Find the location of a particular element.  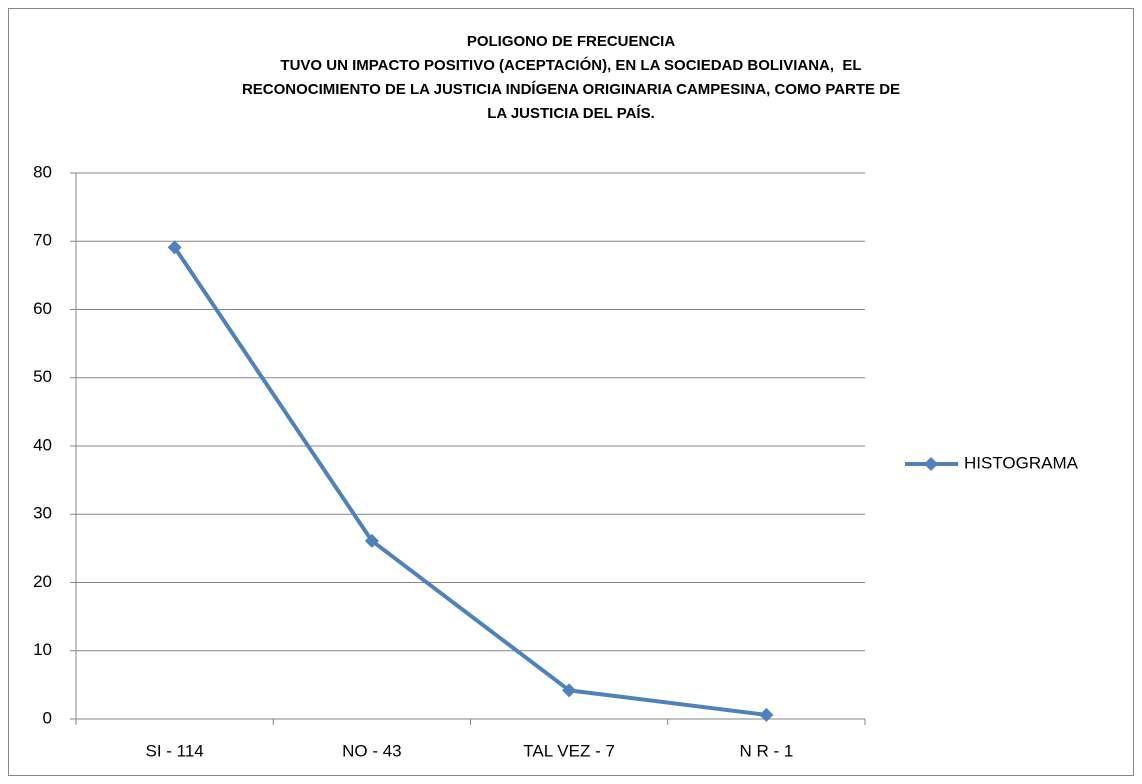

y-tick-label: 40 is located at coordinates (42, 444).